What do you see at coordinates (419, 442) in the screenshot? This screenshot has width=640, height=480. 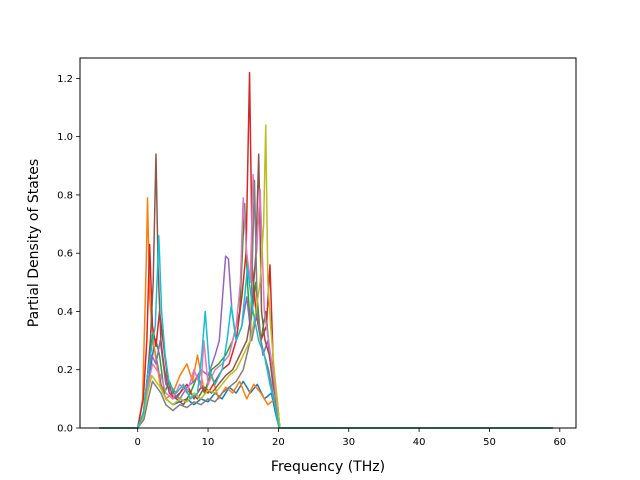 I see `x-tick-label: 40` at bounding box center [419, 442].